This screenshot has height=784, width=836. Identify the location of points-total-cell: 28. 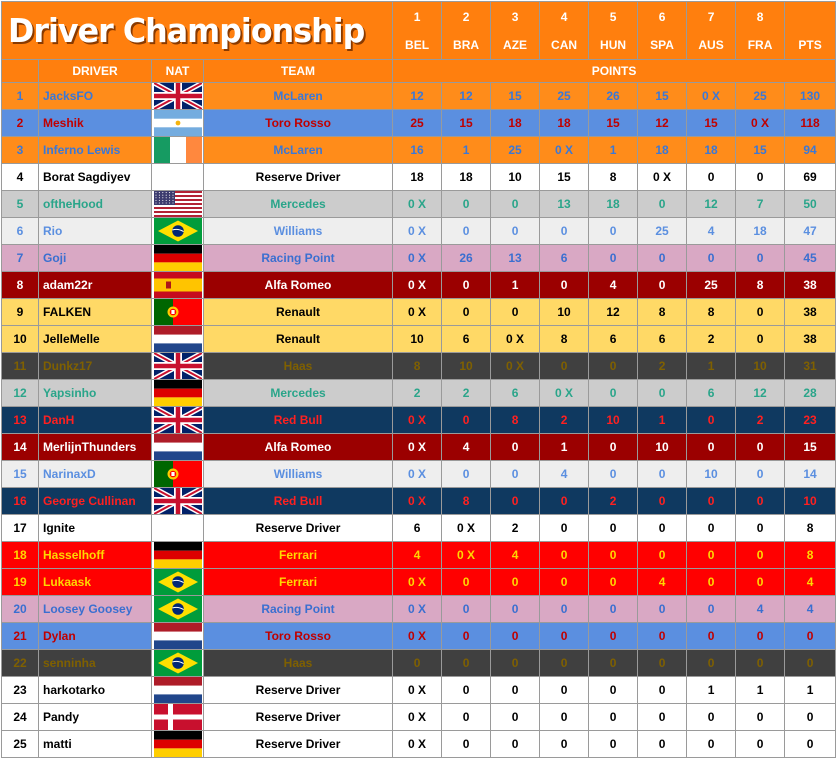
(810, 393).